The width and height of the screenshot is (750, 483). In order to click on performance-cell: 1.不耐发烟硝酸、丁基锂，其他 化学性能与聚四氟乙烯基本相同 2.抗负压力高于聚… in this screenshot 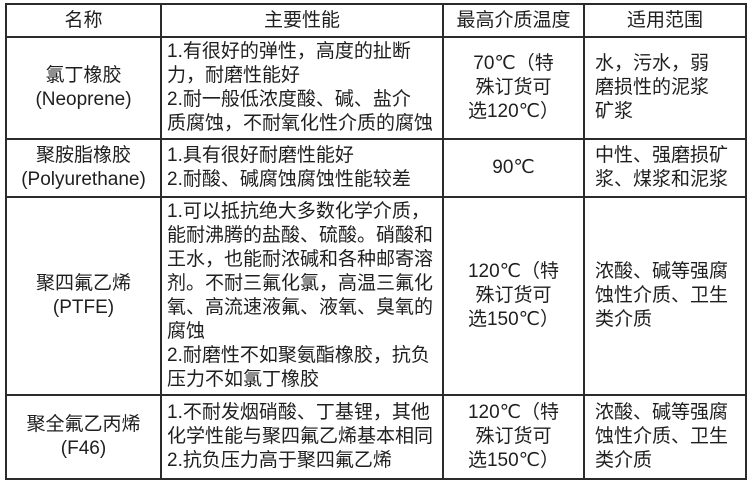, I will do `click(302, 437)`.